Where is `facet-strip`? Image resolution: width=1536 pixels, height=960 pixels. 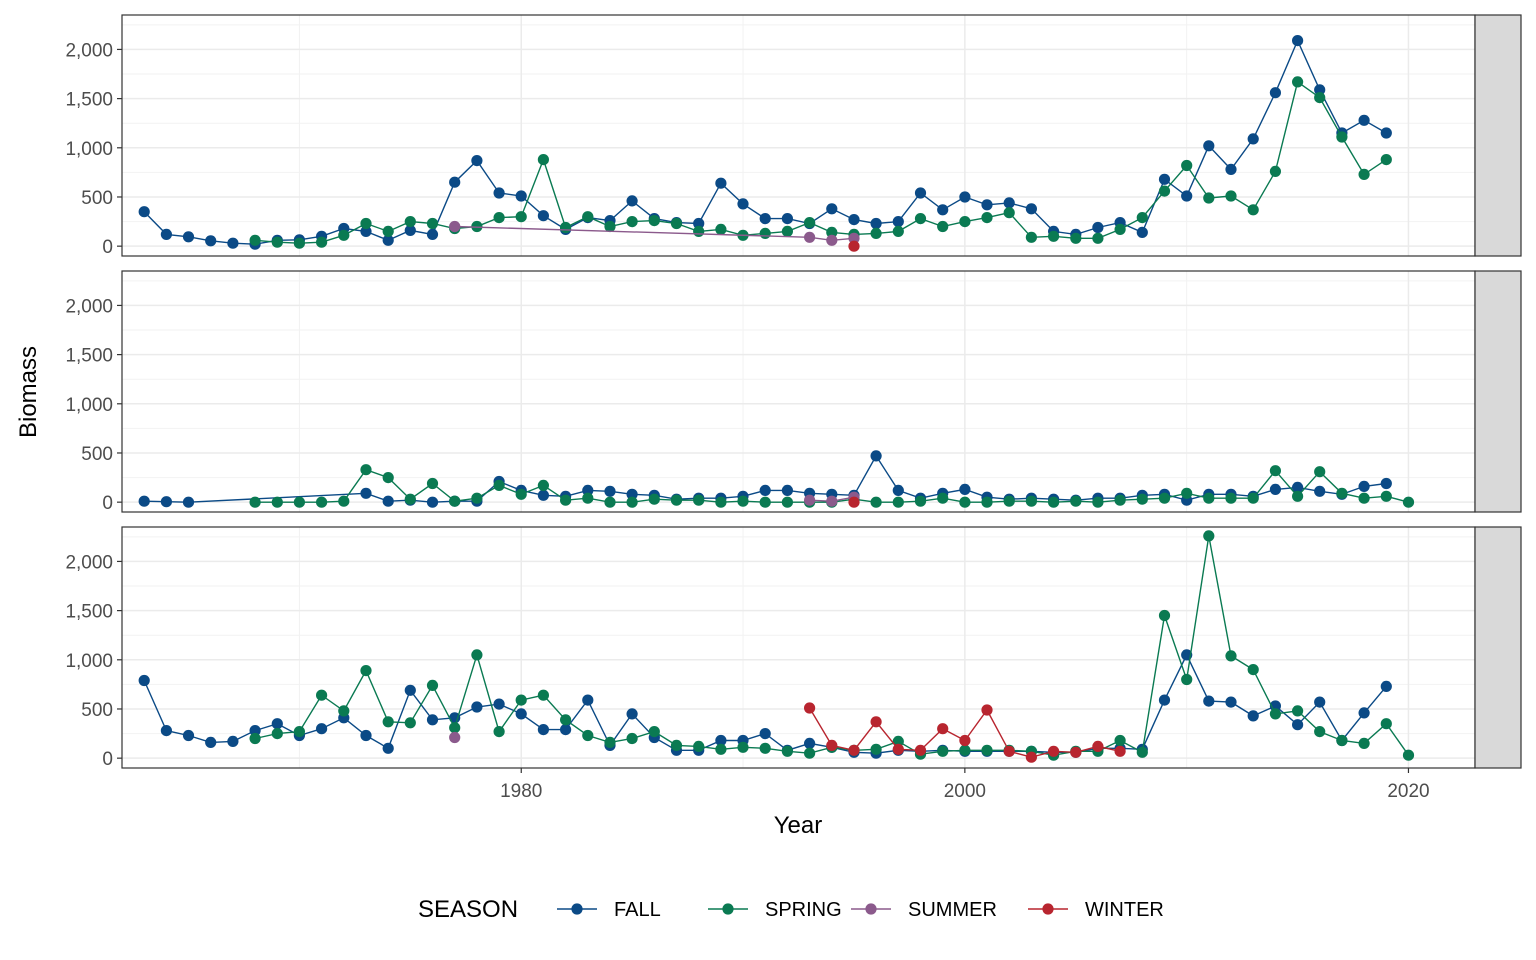
facet-strip is located at coordinates (1498, 647).